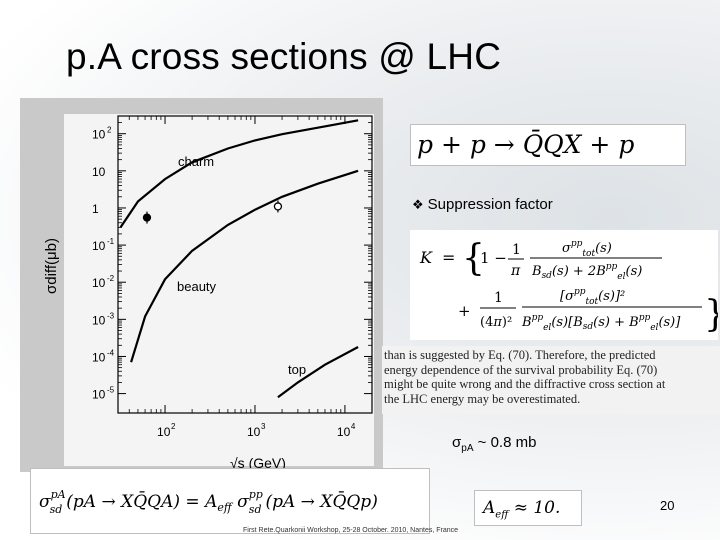  What do you see at coordinates (111, 315) in the screenshot?
I see `y-tick-exponent: -3` at bounding box center [111, 315].